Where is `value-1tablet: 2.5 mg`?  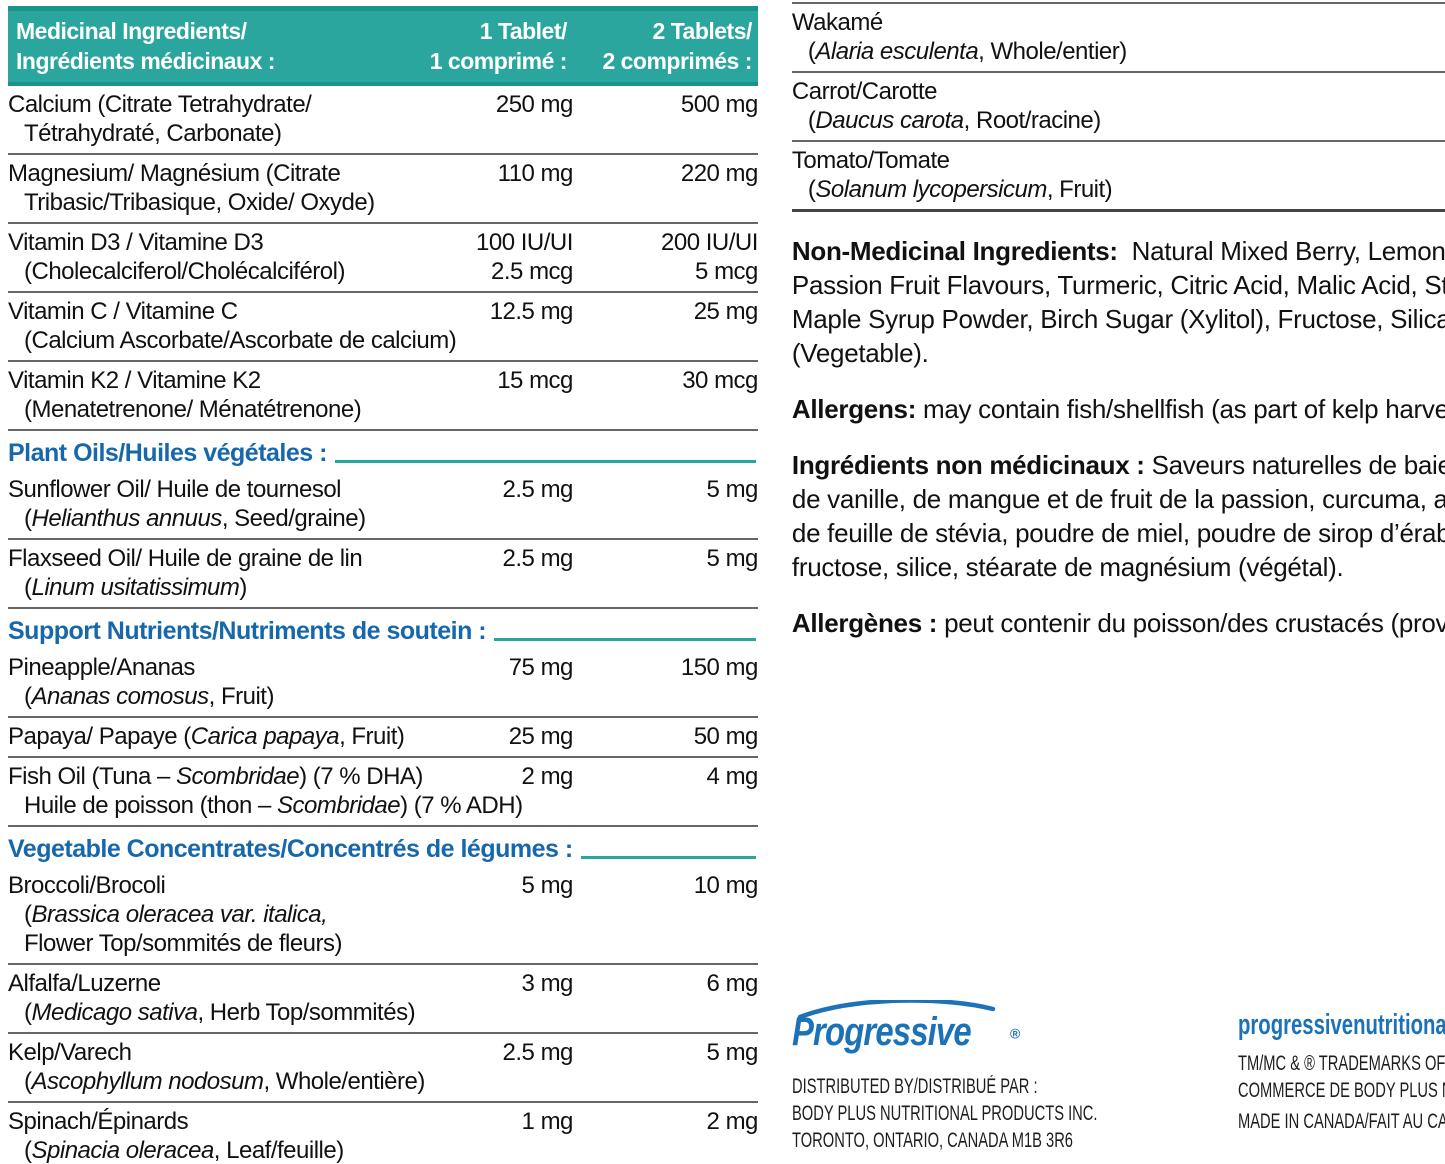 value-1tablet: 2.5 mg is located at coordinates (538, 489).